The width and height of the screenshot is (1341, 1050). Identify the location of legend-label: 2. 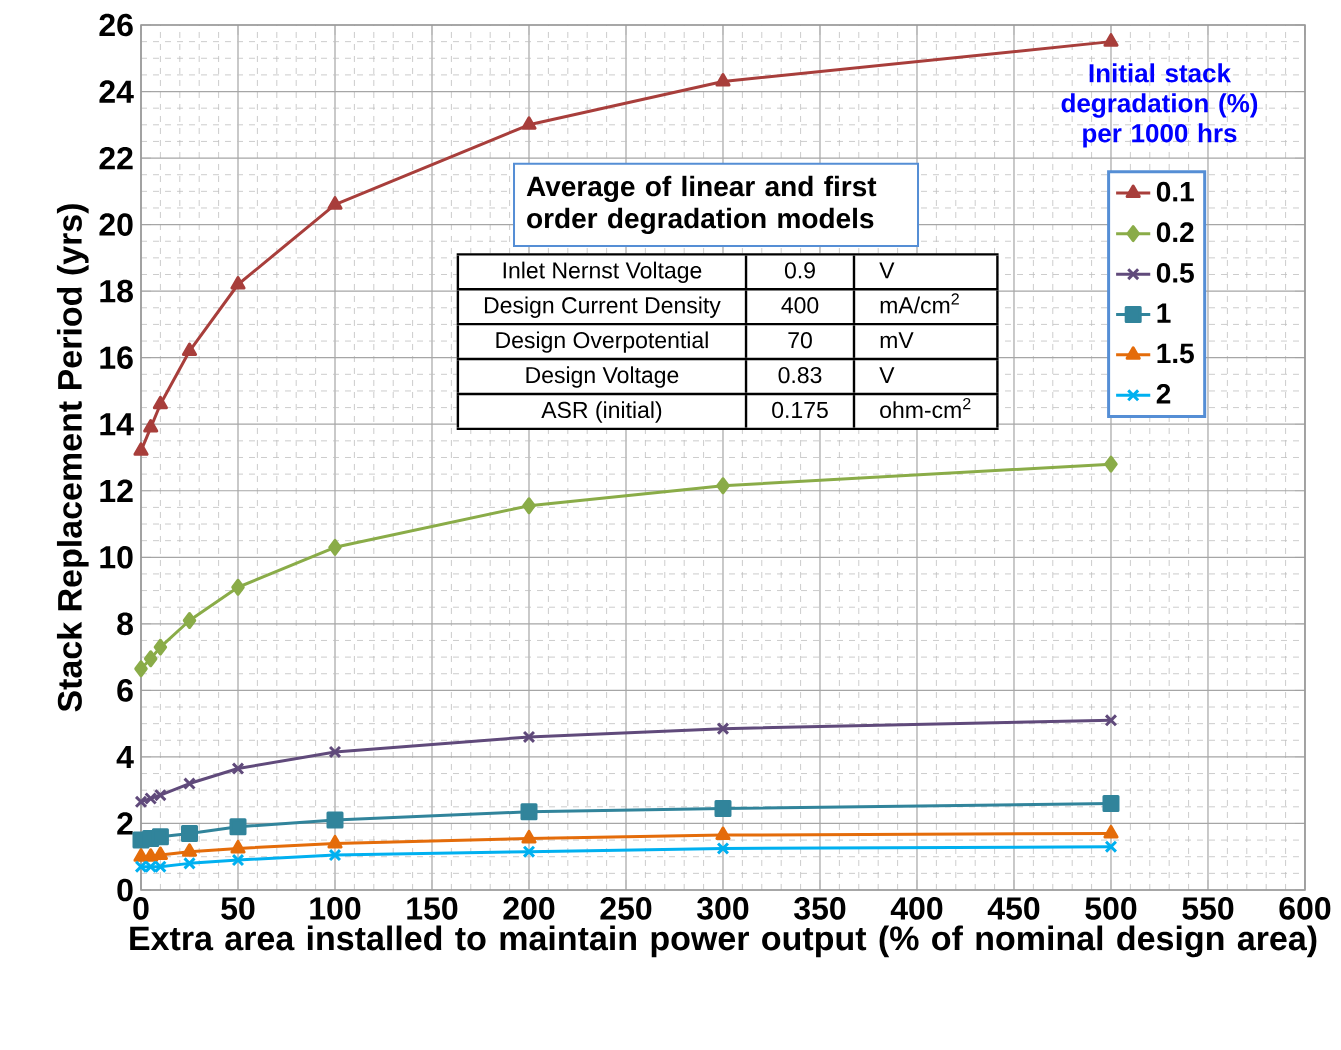
(1163, 393).